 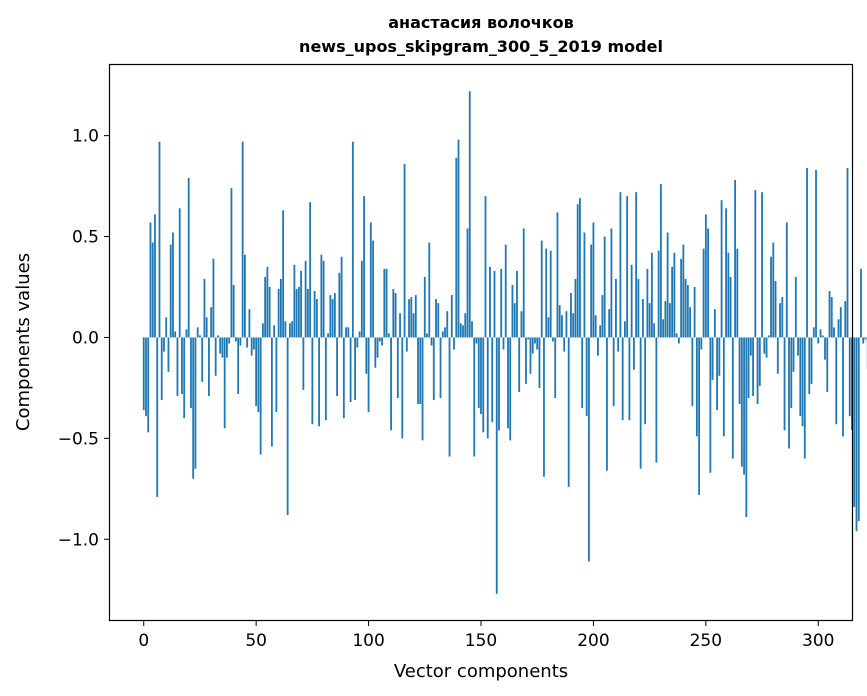 What do you see at coordinates (481, 46) in the screenshot?
I see `chart-subtitle: news_upos_skipgram_300_5_2019 model` at bounding box center [481, 46].